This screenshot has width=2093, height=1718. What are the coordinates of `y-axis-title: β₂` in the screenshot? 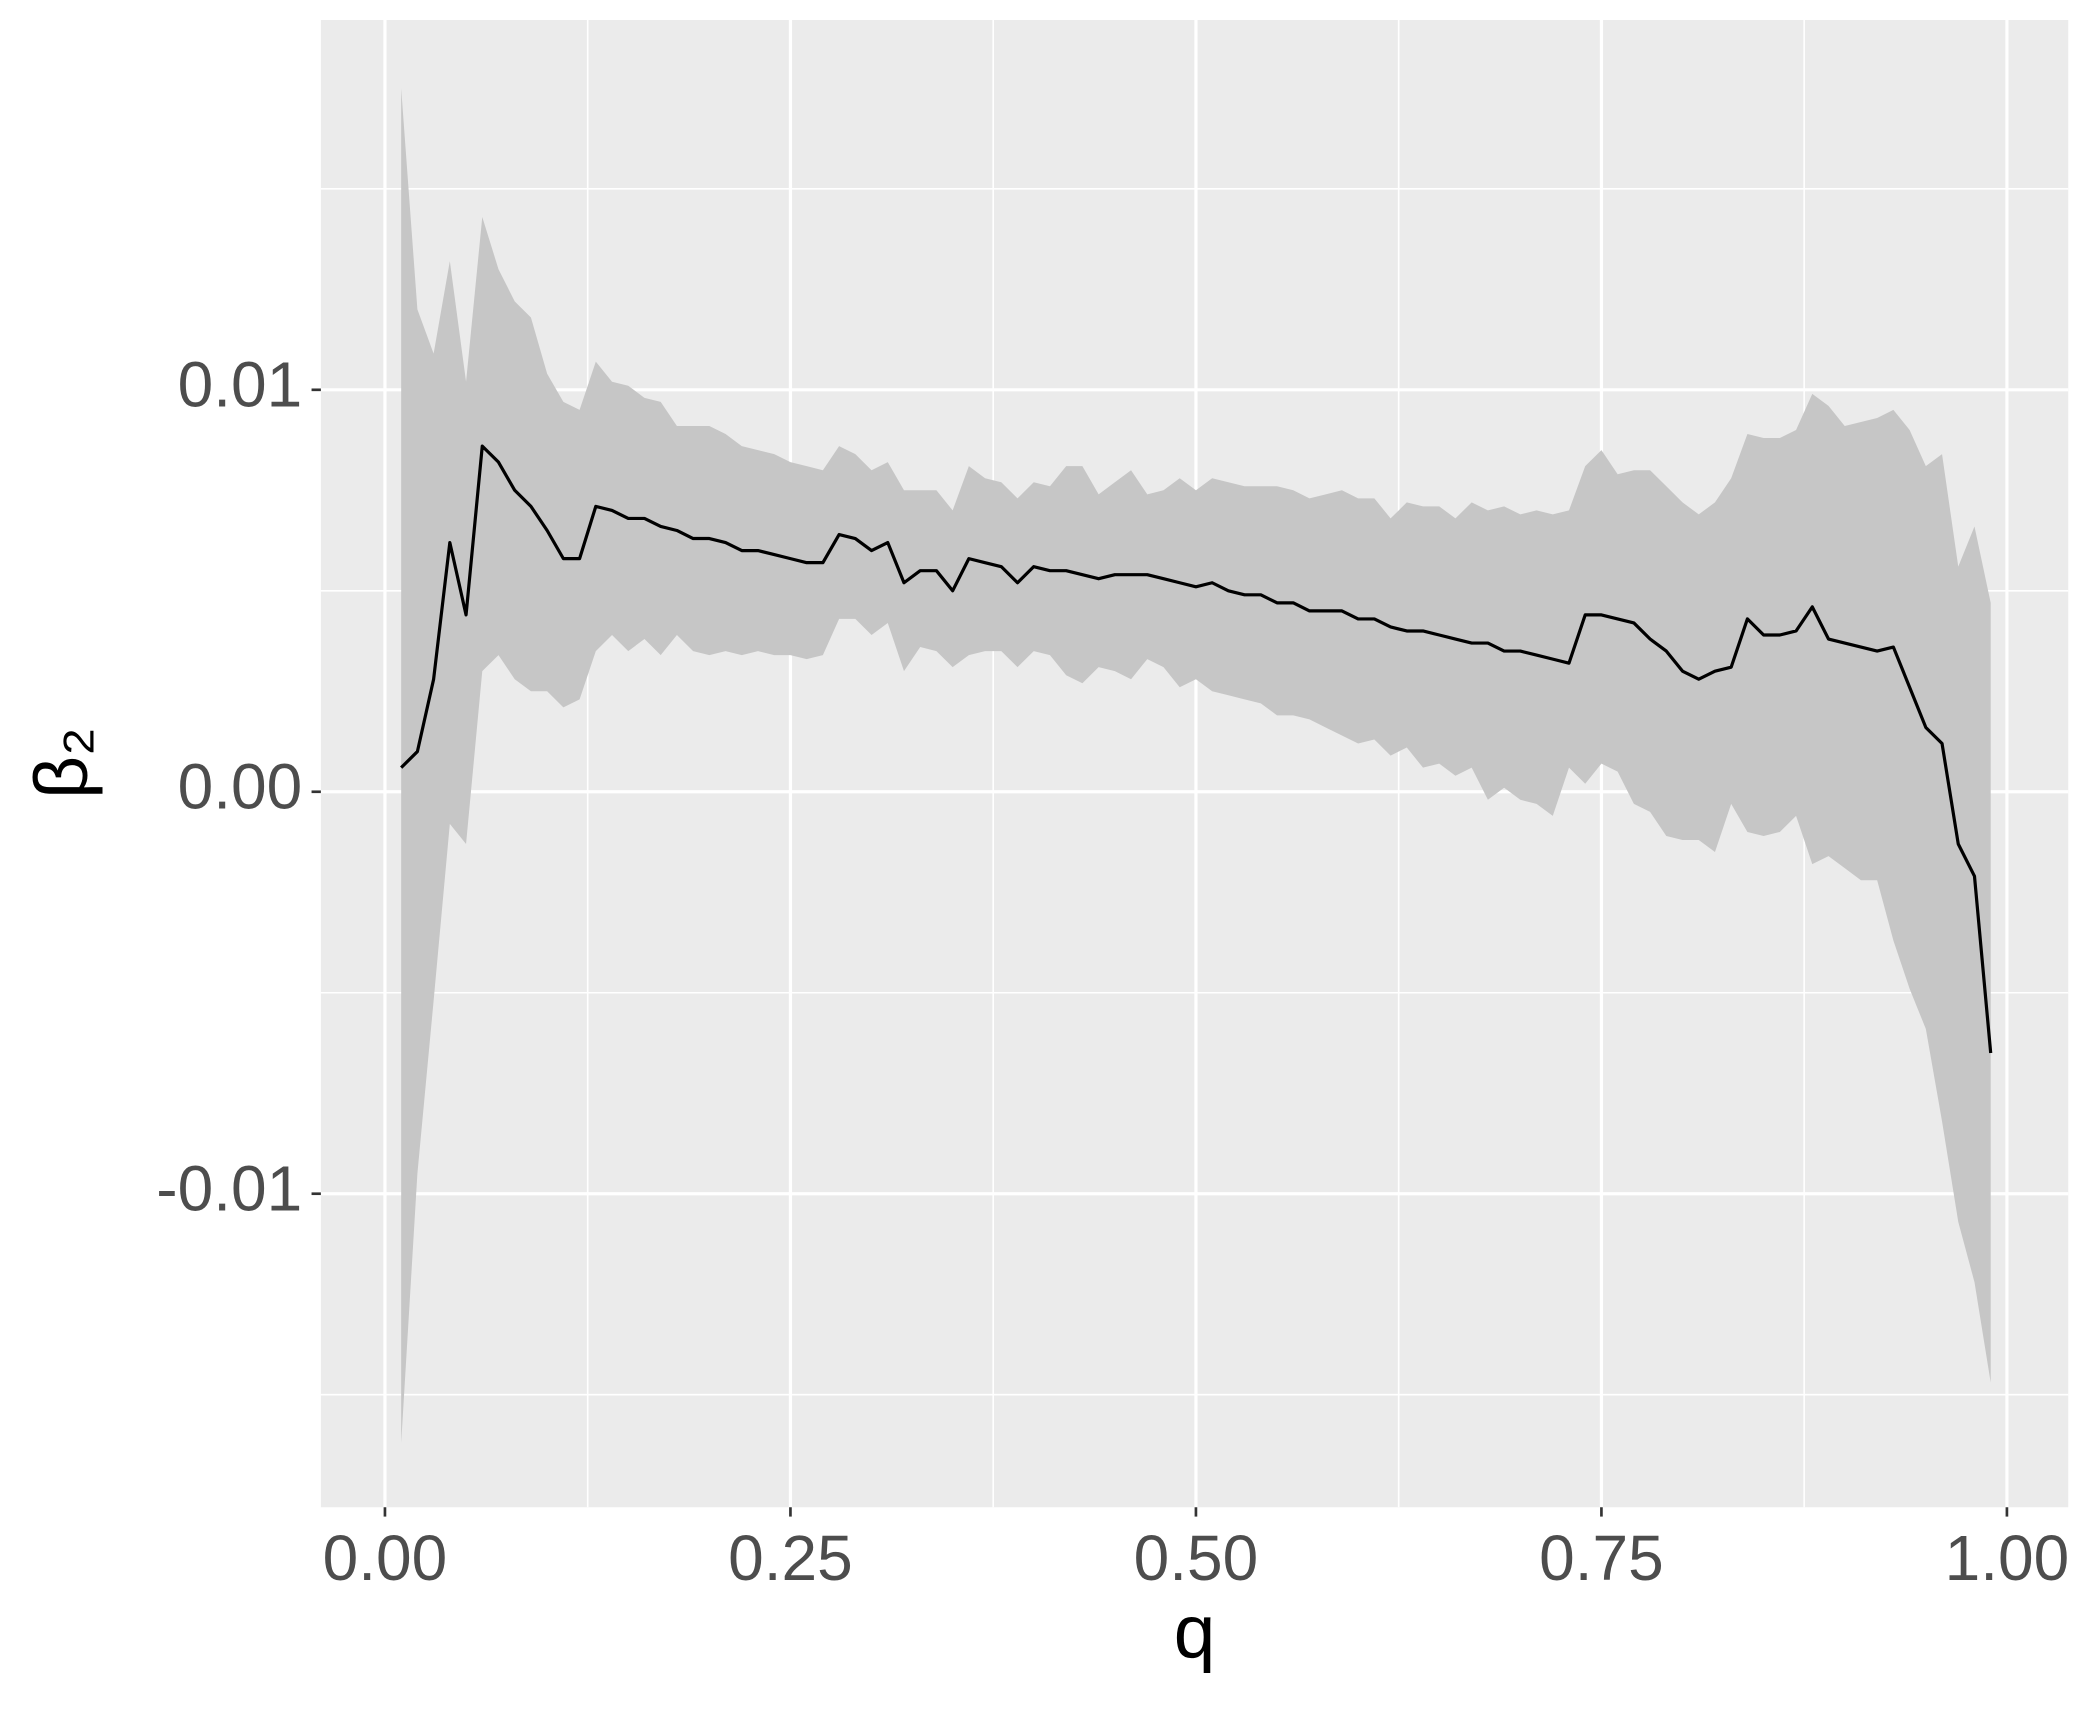 It's located at (61, 763).